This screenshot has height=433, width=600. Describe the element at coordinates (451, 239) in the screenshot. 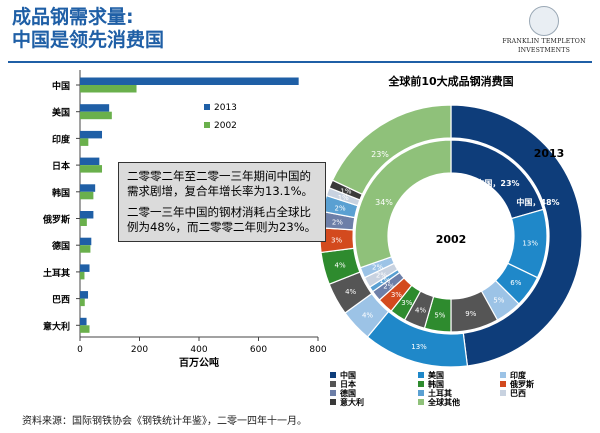

I see `donut-center-label: 2002` at that location.